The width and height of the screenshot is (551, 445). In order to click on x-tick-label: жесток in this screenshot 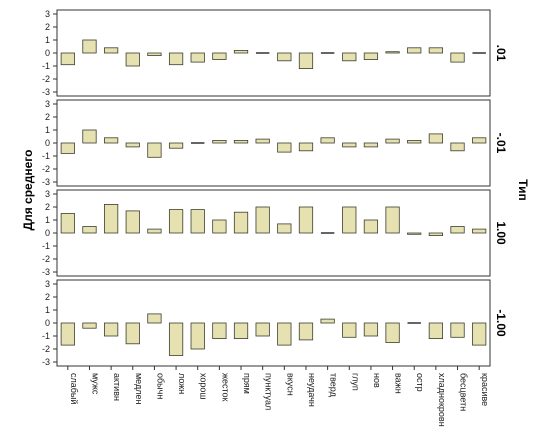, I will do `click(225, 387)`.